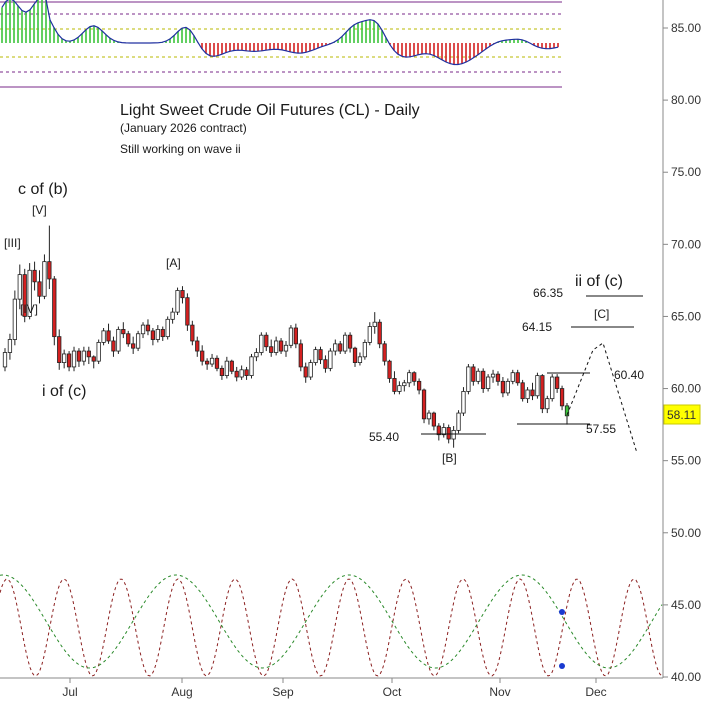  Describe the element at coordinates (384, 437) in the screenshot. I see `level-label-55-40: 55.40` at that location.